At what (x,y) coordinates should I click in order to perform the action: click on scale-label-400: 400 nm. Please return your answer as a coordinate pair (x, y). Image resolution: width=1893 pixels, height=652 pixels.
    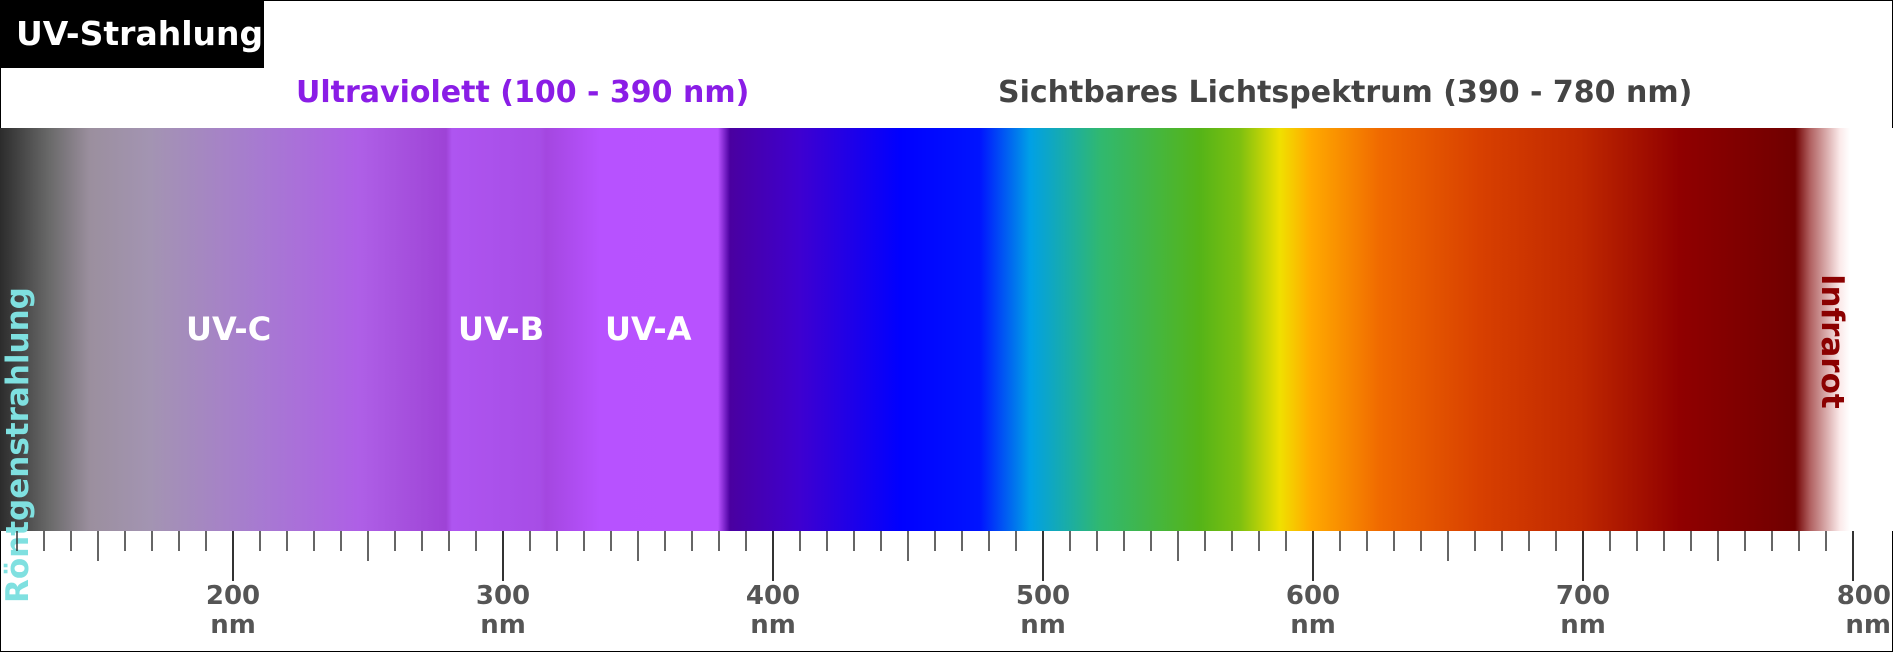
    Looking at the image, I should click on (773, 610).